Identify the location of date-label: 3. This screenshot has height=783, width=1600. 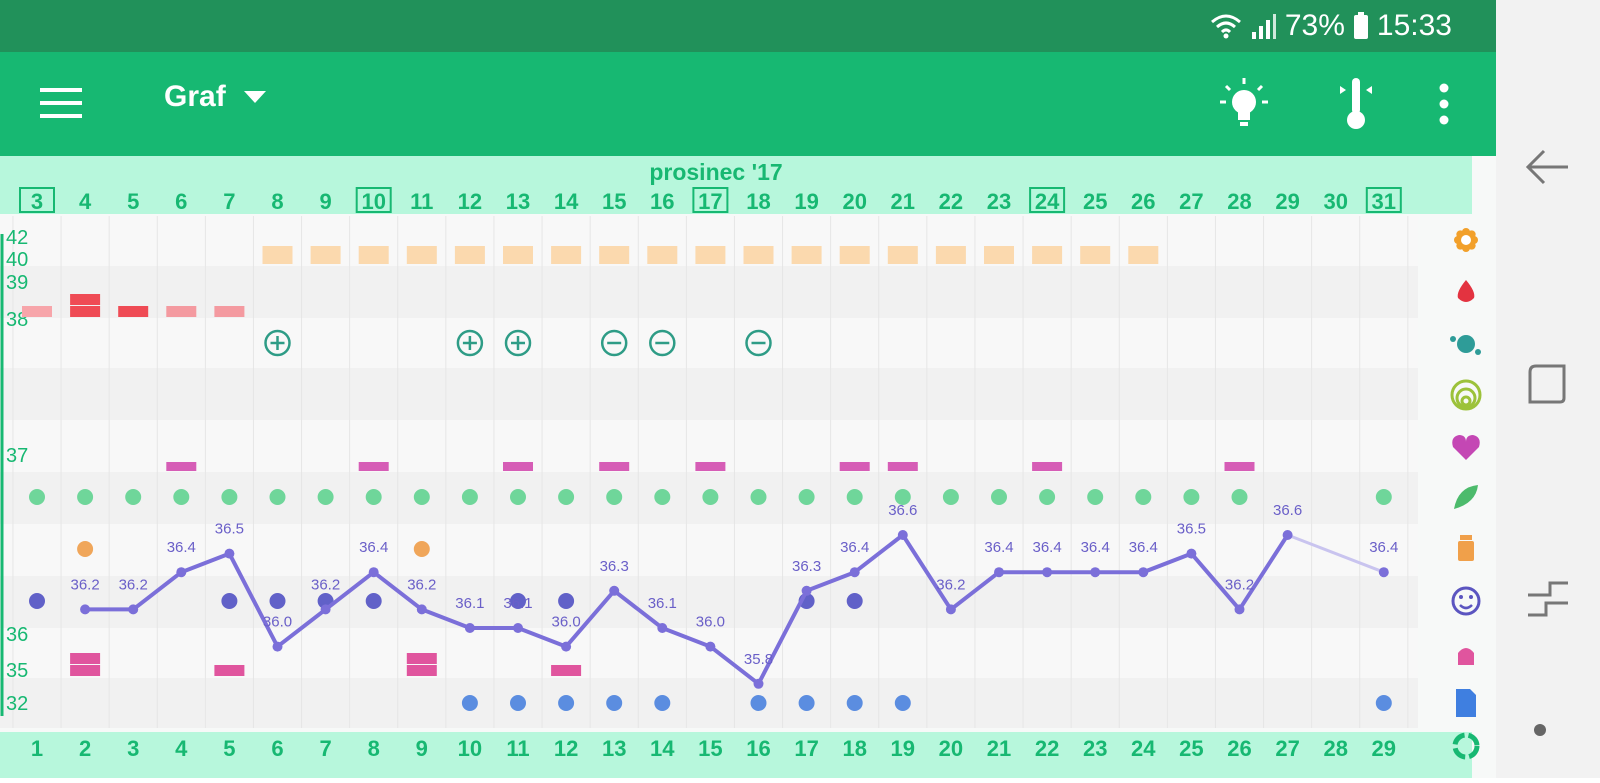
(37, 201).